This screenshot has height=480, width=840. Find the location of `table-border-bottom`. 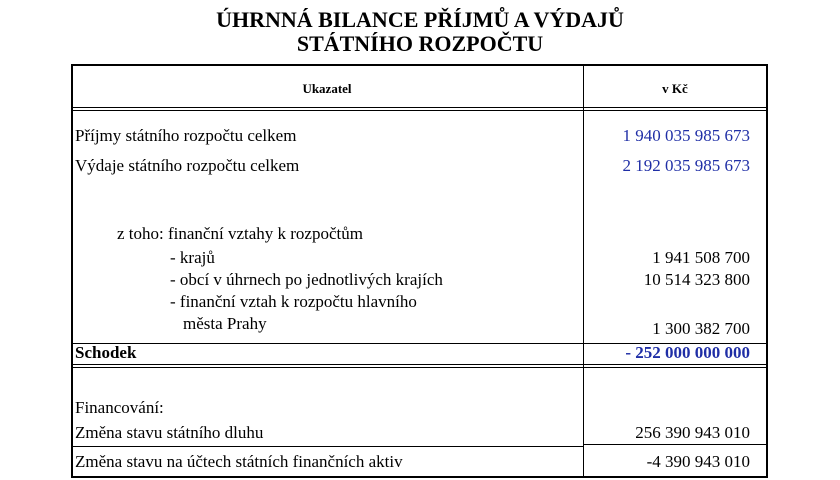

table-border-bottom is located at coordinates (419, 477).